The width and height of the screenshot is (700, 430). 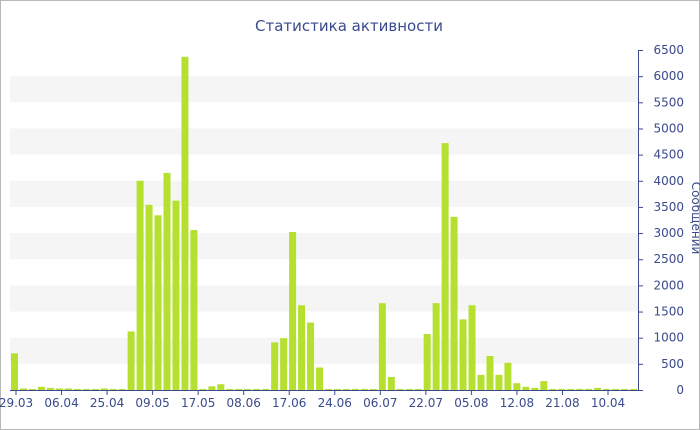 What do you see at coordinates (471, 403) in the screenshot?
I see `x-tick-label: 05.08` at bounding box center [471, 403].